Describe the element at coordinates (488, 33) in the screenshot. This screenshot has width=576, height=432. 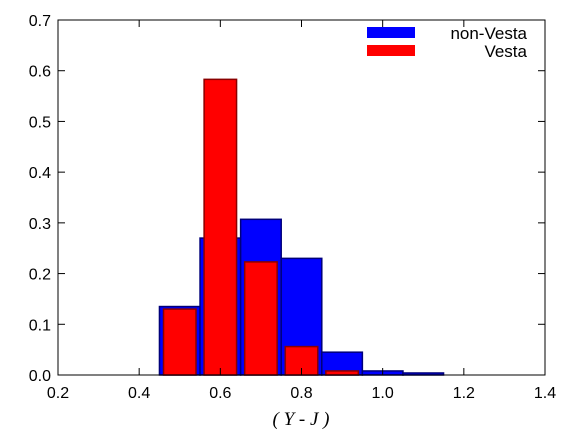
I see `legend-label-non-vesta: non-Vesta` at that location.